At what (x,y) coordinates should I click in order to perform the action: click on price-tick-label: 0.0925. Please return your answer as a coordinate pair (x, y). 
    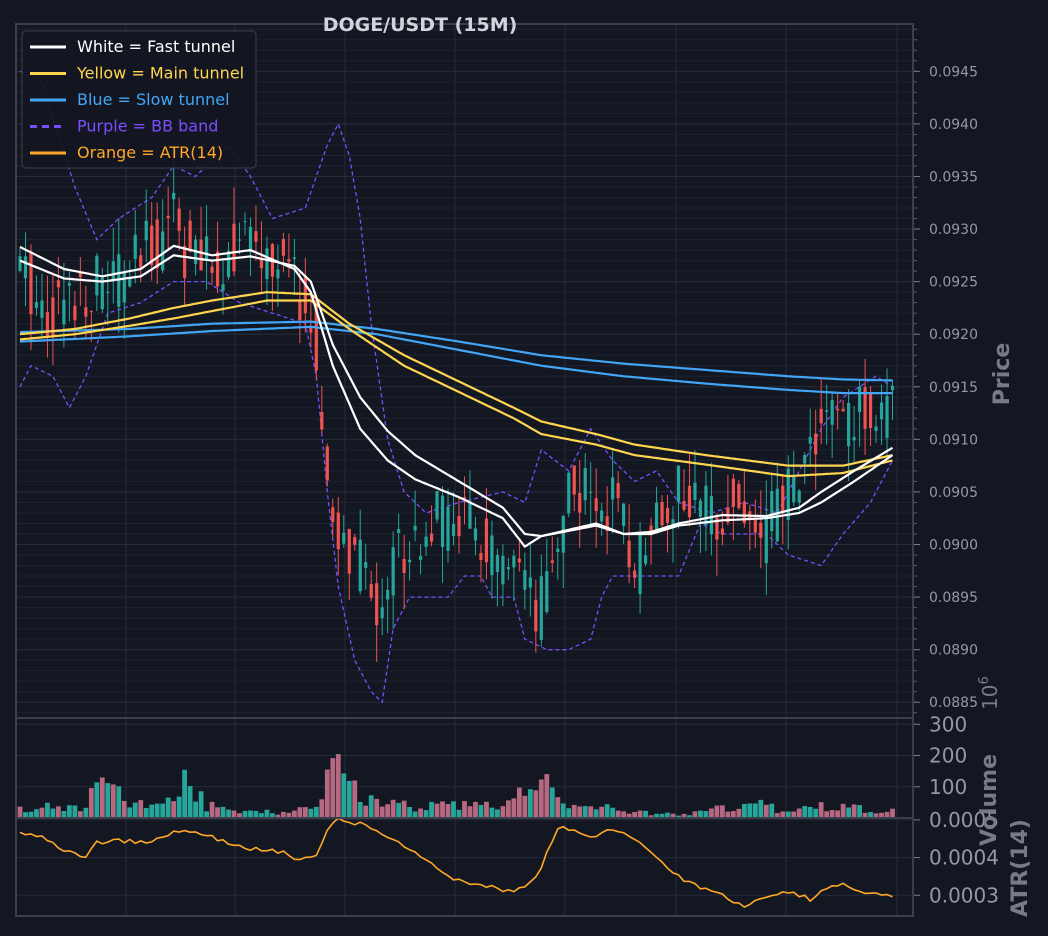
    Looking at the image, I should click on (953, 283).